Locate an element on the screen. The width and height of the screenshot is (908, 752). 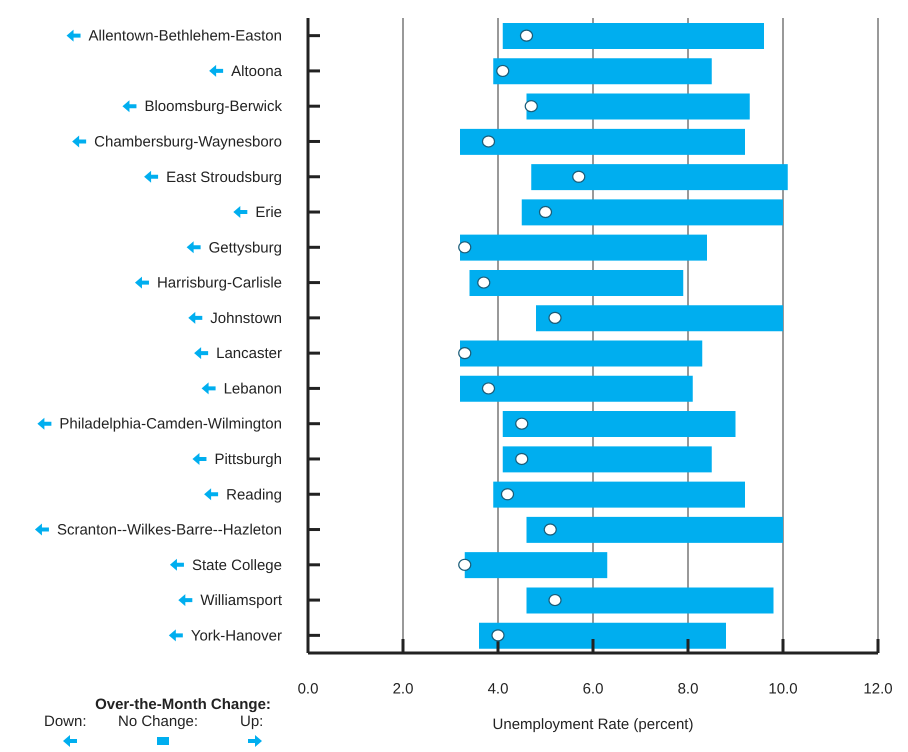
x-tick-label: 10.0 is located at coordinates (783, 689).